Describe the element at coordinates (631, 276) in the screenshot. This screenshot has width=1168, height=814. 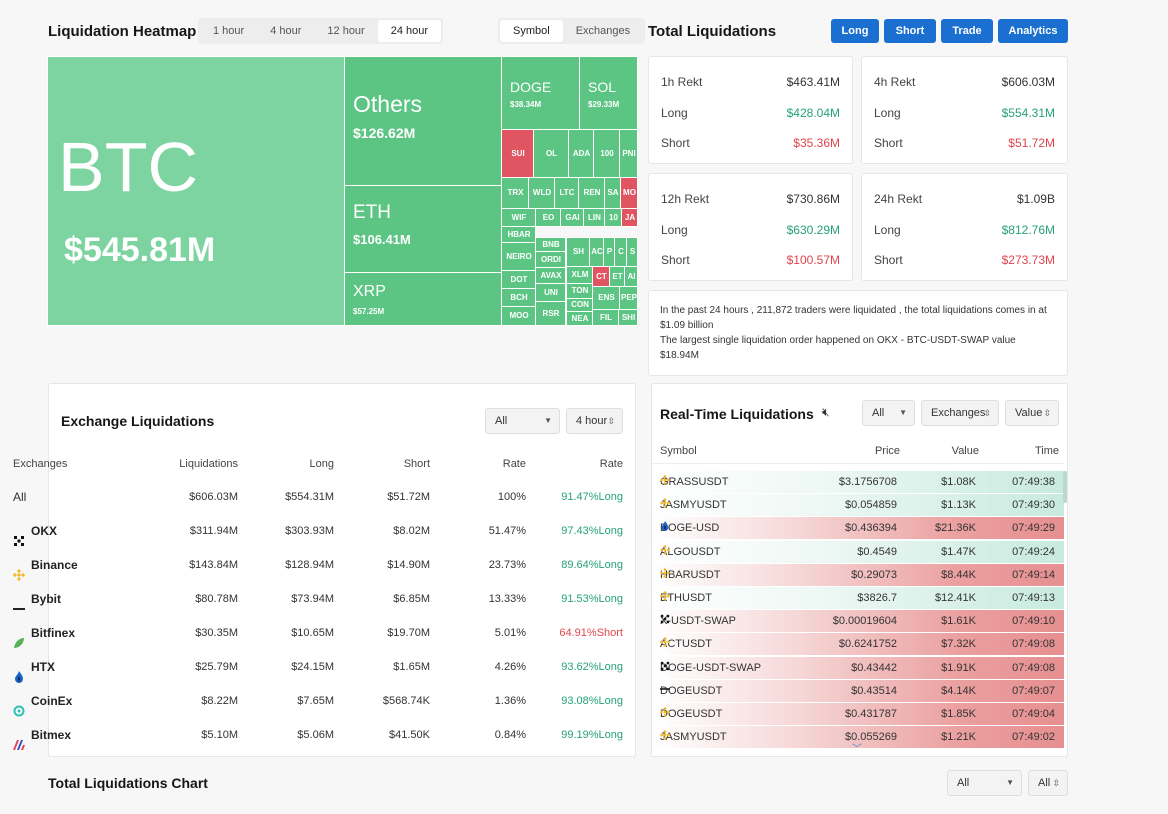
I see `tile-small: AI` at that location.